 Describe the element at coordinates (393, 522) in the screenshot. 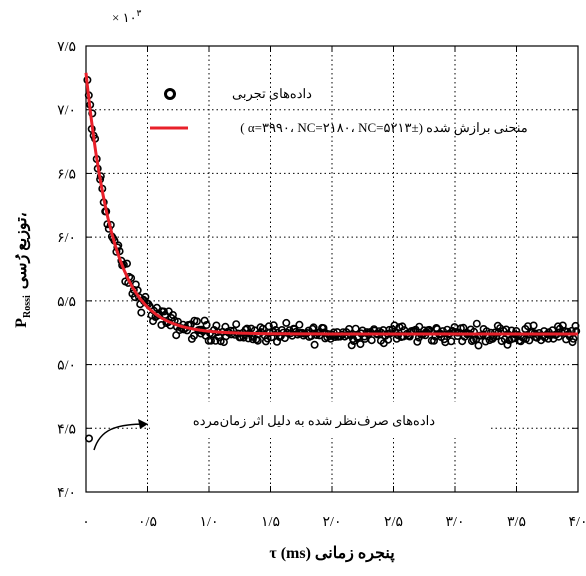

I see `x-tick-label: ۲/۵` at that location.